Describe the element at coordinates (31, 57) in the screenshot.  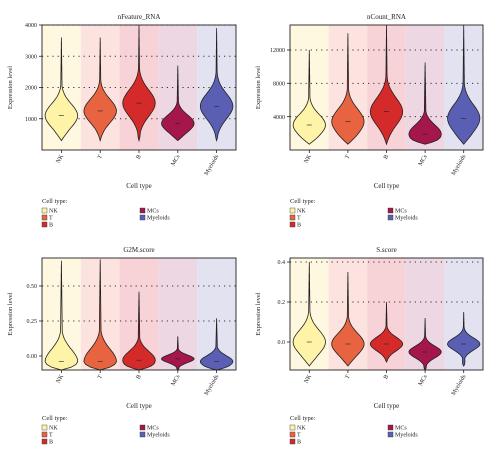
I see `y-tick-label: 3000` at that location.